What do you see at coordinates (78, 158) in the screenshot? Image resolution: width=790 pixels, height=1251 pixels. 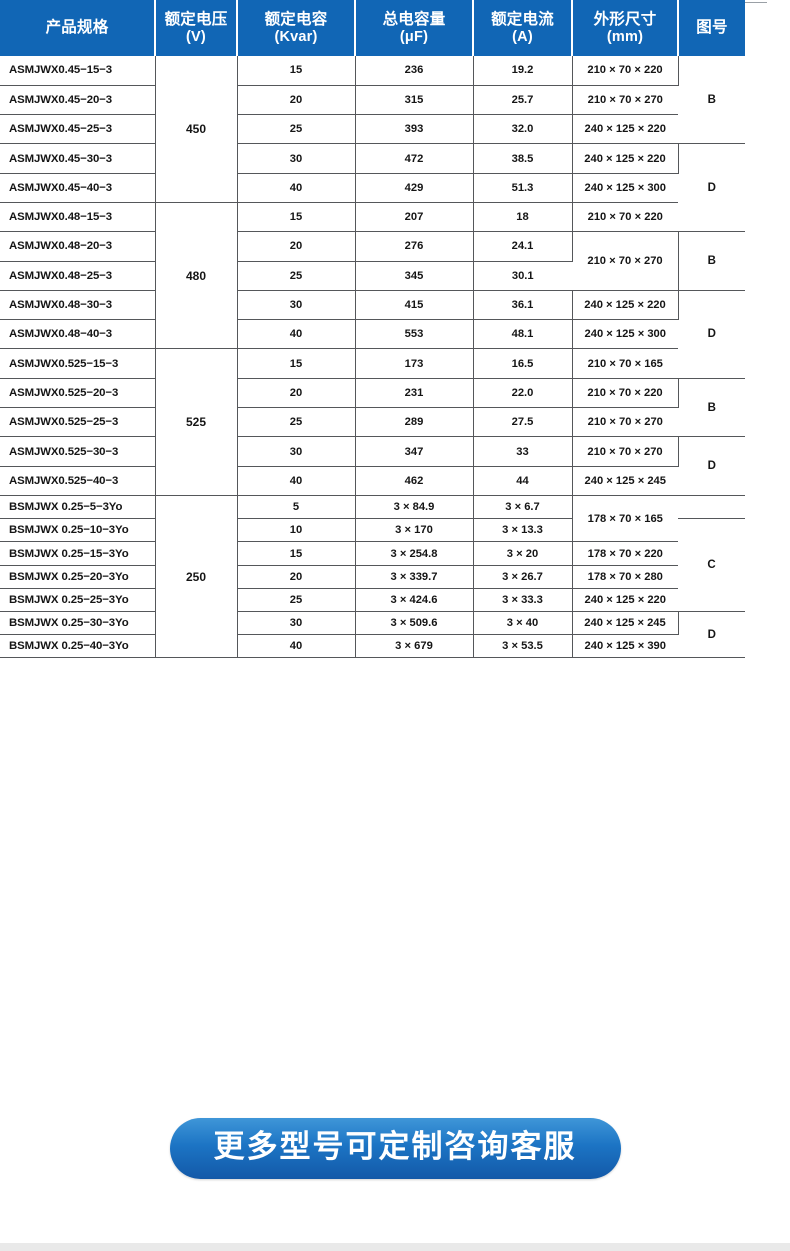 I see `cell-model: ASMJWX0.45−30−3` at bounding box center [78, 158].